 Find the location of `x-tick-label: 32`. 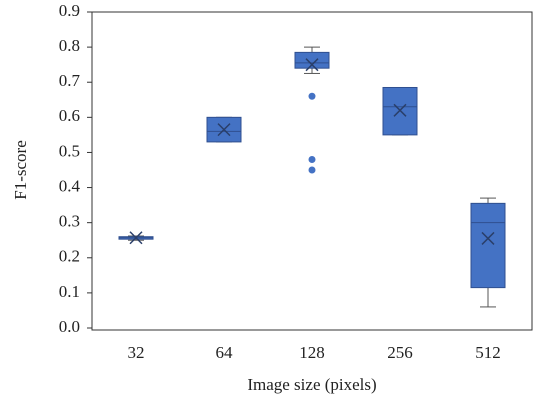

x-tick-label: 32 is located at coordinates (136, 352).